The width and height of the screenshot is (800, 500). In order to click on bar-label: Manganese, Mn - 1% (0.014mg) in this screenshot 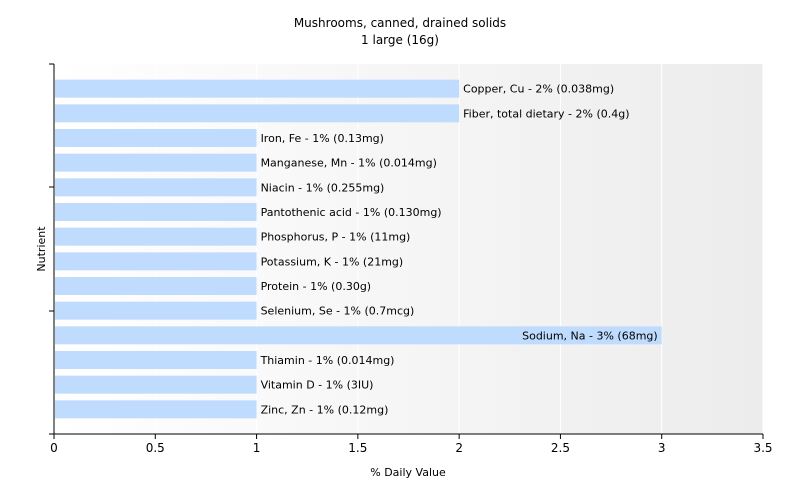, I will do `click(349, 163)`.